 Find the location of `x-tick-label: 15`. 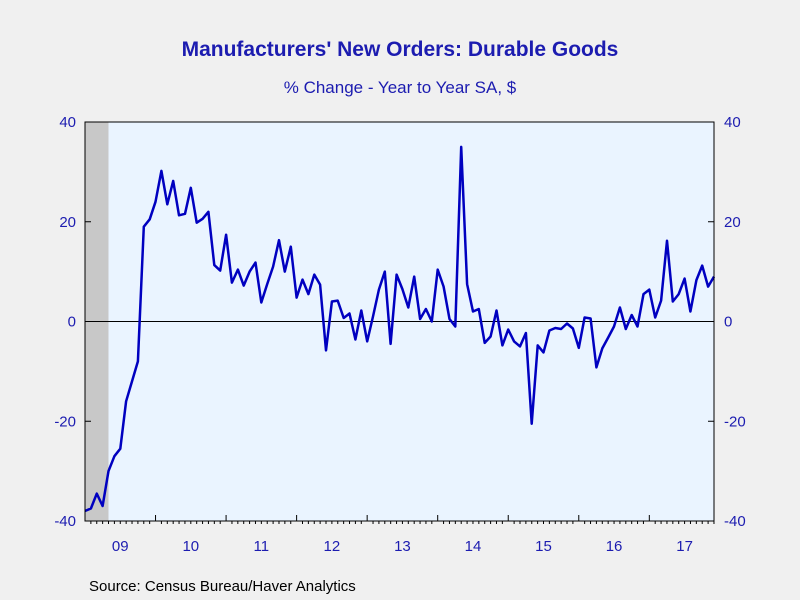

x-tick-label: 15 is located at coordinates (543, 546).